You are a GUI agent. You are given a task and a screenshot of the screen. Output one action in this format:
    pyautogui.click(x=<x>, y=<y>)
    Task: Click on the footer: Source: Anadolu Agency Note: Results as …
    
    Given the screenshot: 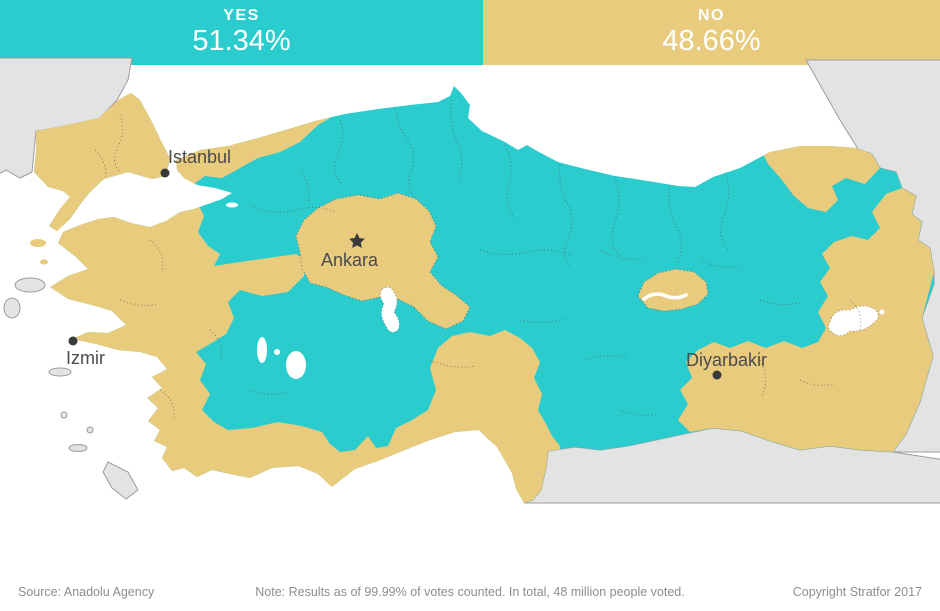 What is the action you would take?
    pyautogui.click(x=470, y=594)
    